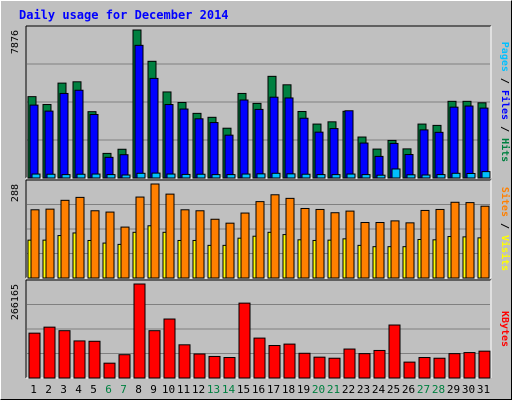  What do you see at coordinates (15, 302) in the screenshot?
I see `kbytes-max-label: 266165` at bounding box center [15, 302].